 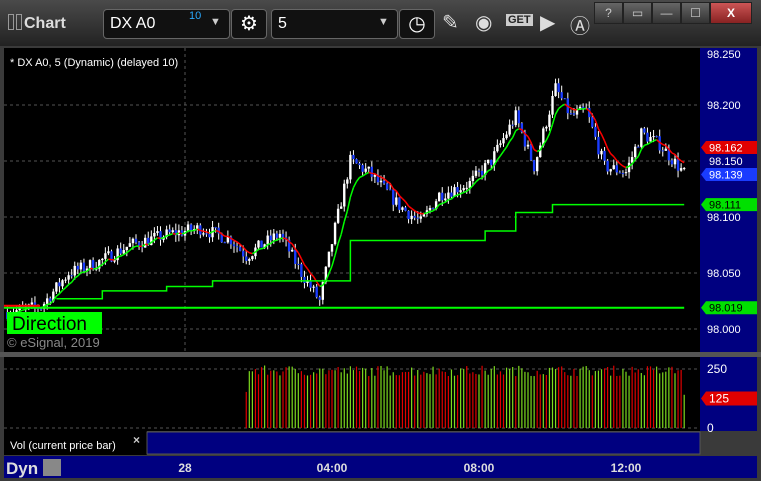 What do you see at coordinates (166, 24) in the screenshot?
I see `symbol-input: DX A0 10 ▼` at bounding box center [166, 24].